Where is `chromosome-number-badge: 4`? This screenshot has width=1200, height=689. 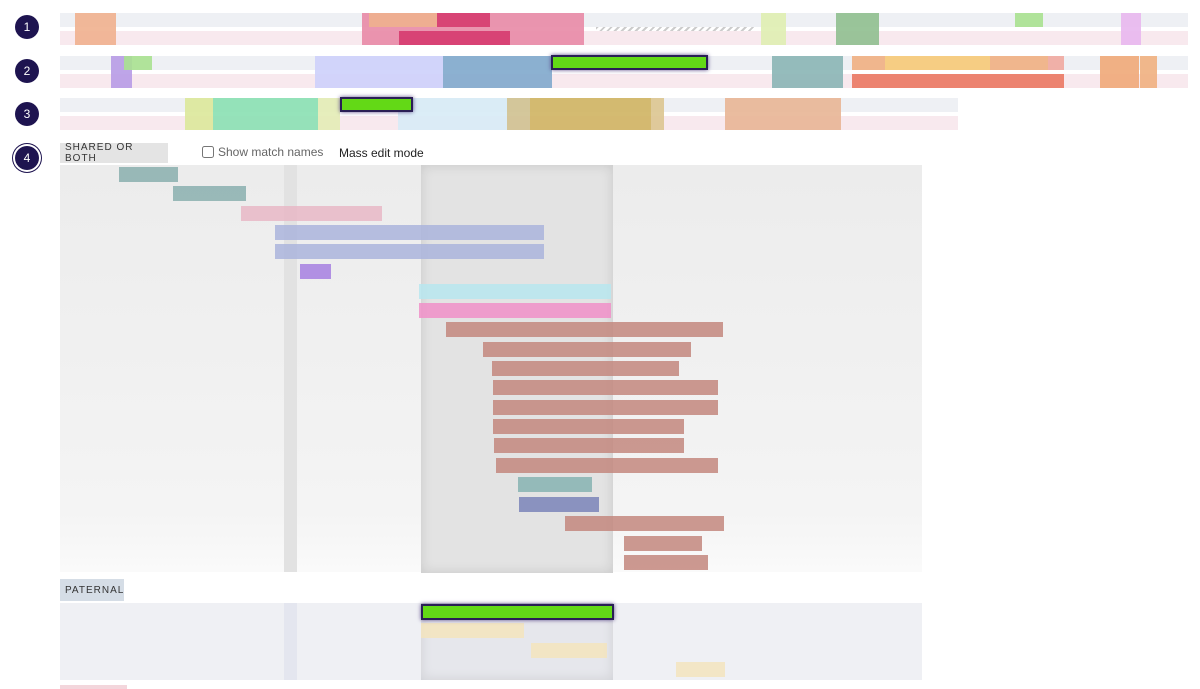 chromosome-number-badge: 4 is located at coordinates (27, 158).